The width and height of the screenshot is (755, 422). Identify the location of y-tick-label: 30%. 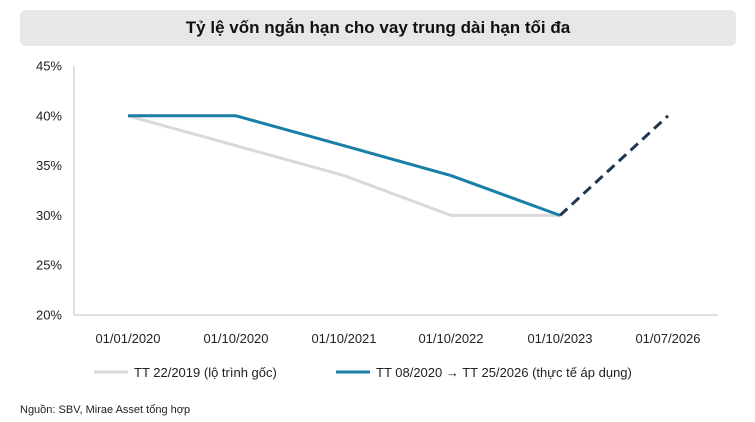
(49, 215).